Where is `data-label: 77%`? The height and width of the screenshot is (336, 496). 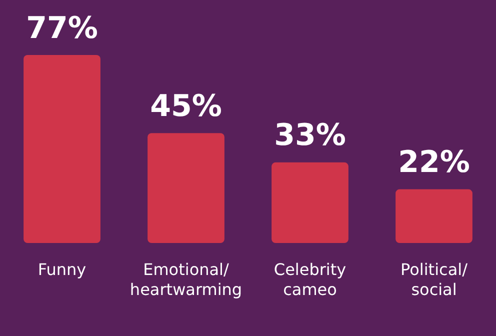 data-label: 77% is located at coordinates (62, 28).